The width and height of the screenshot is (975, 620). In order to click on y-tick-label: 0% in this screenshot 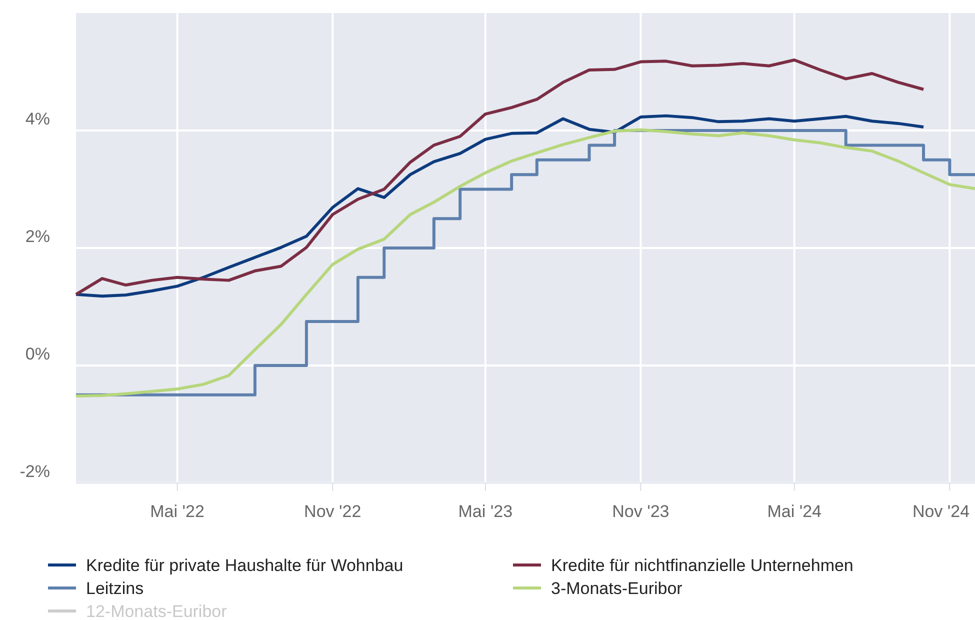, I will do `click(37, 354)`.